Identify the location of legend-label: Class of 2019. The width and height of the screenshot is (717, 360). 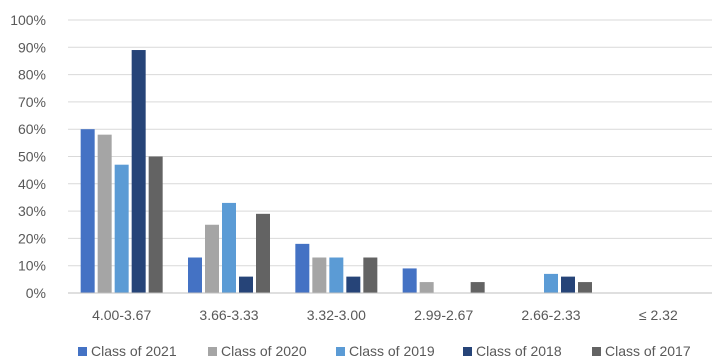
(392, 351).